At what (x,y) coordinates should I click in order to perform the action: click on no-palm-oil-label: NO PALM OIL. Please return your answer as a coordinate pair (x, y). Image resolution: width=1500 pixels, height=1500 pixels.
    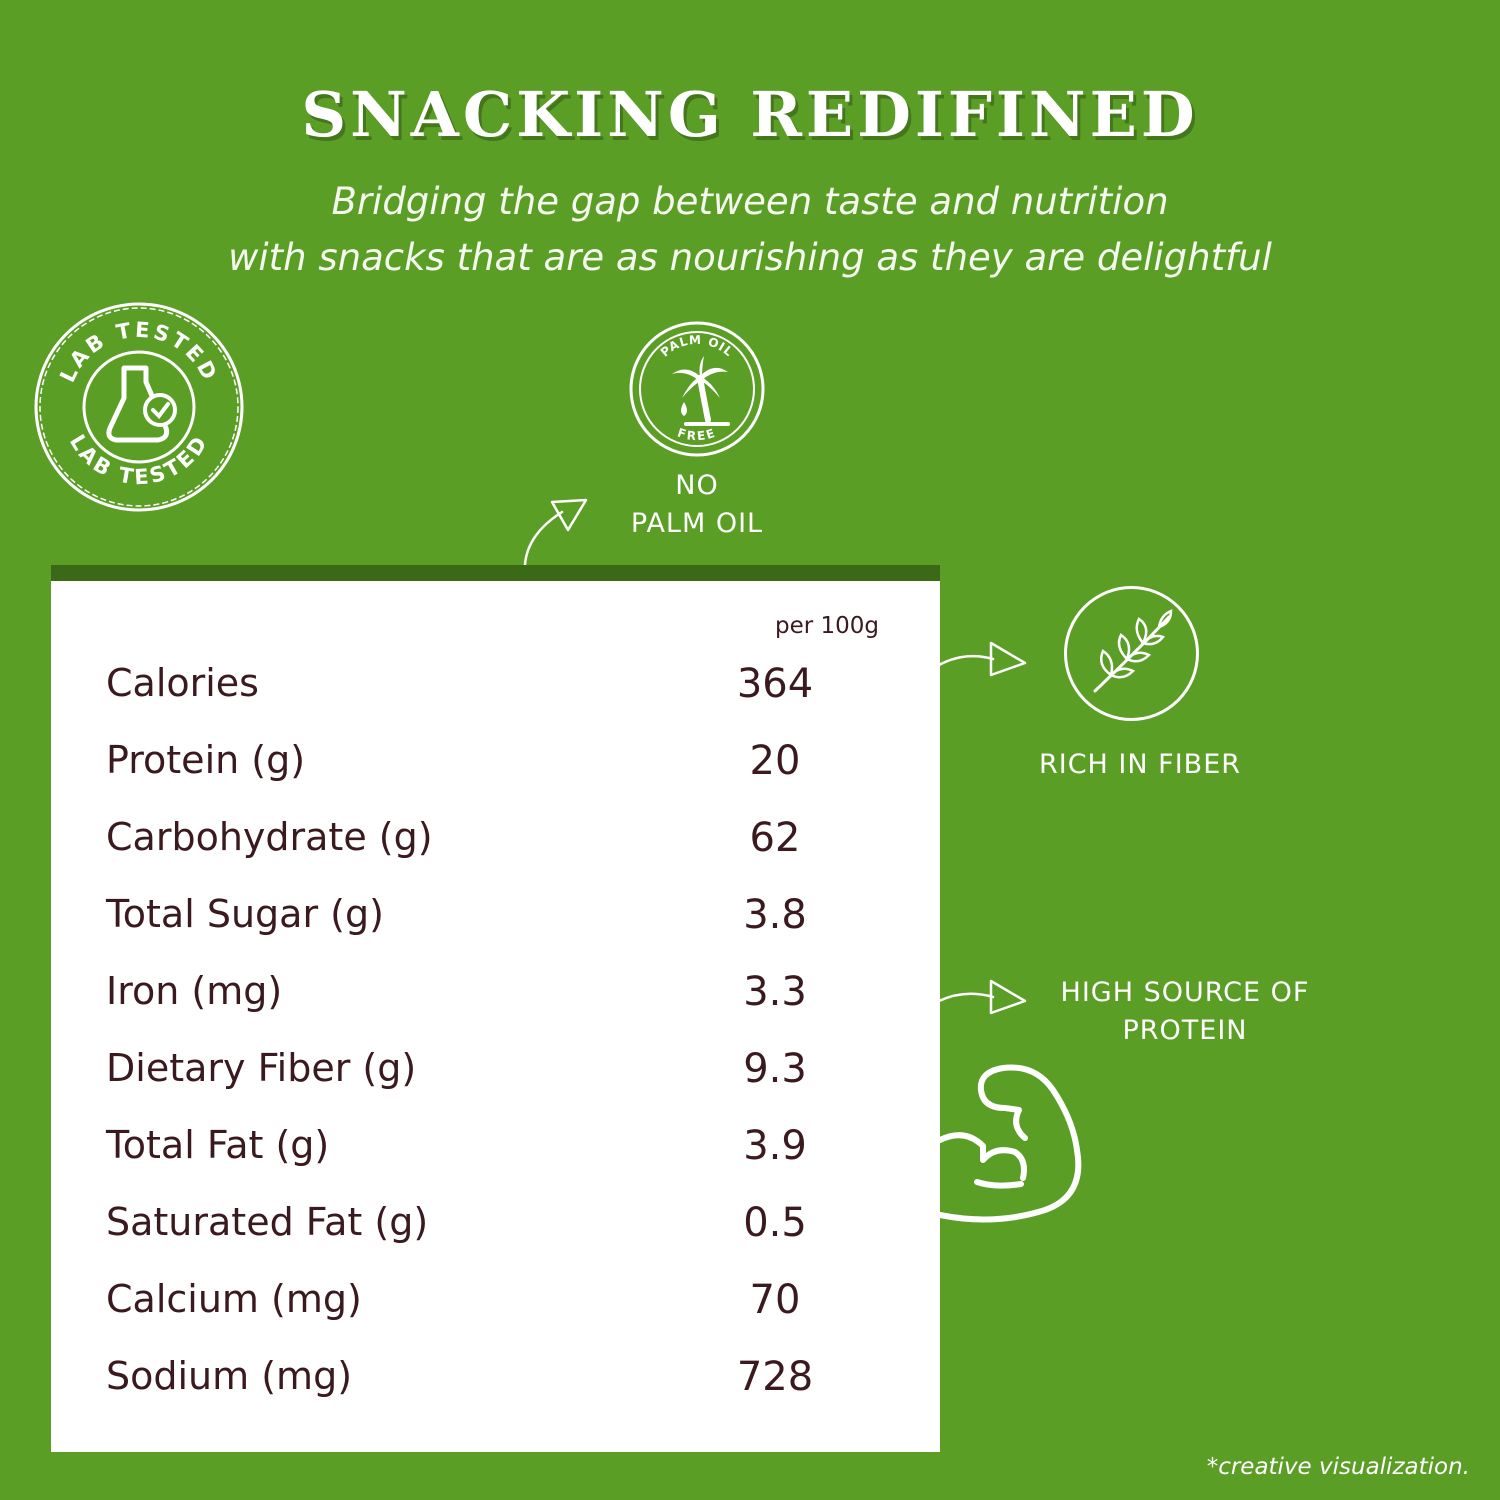
    Looking at the image, I should click on (697, 505).